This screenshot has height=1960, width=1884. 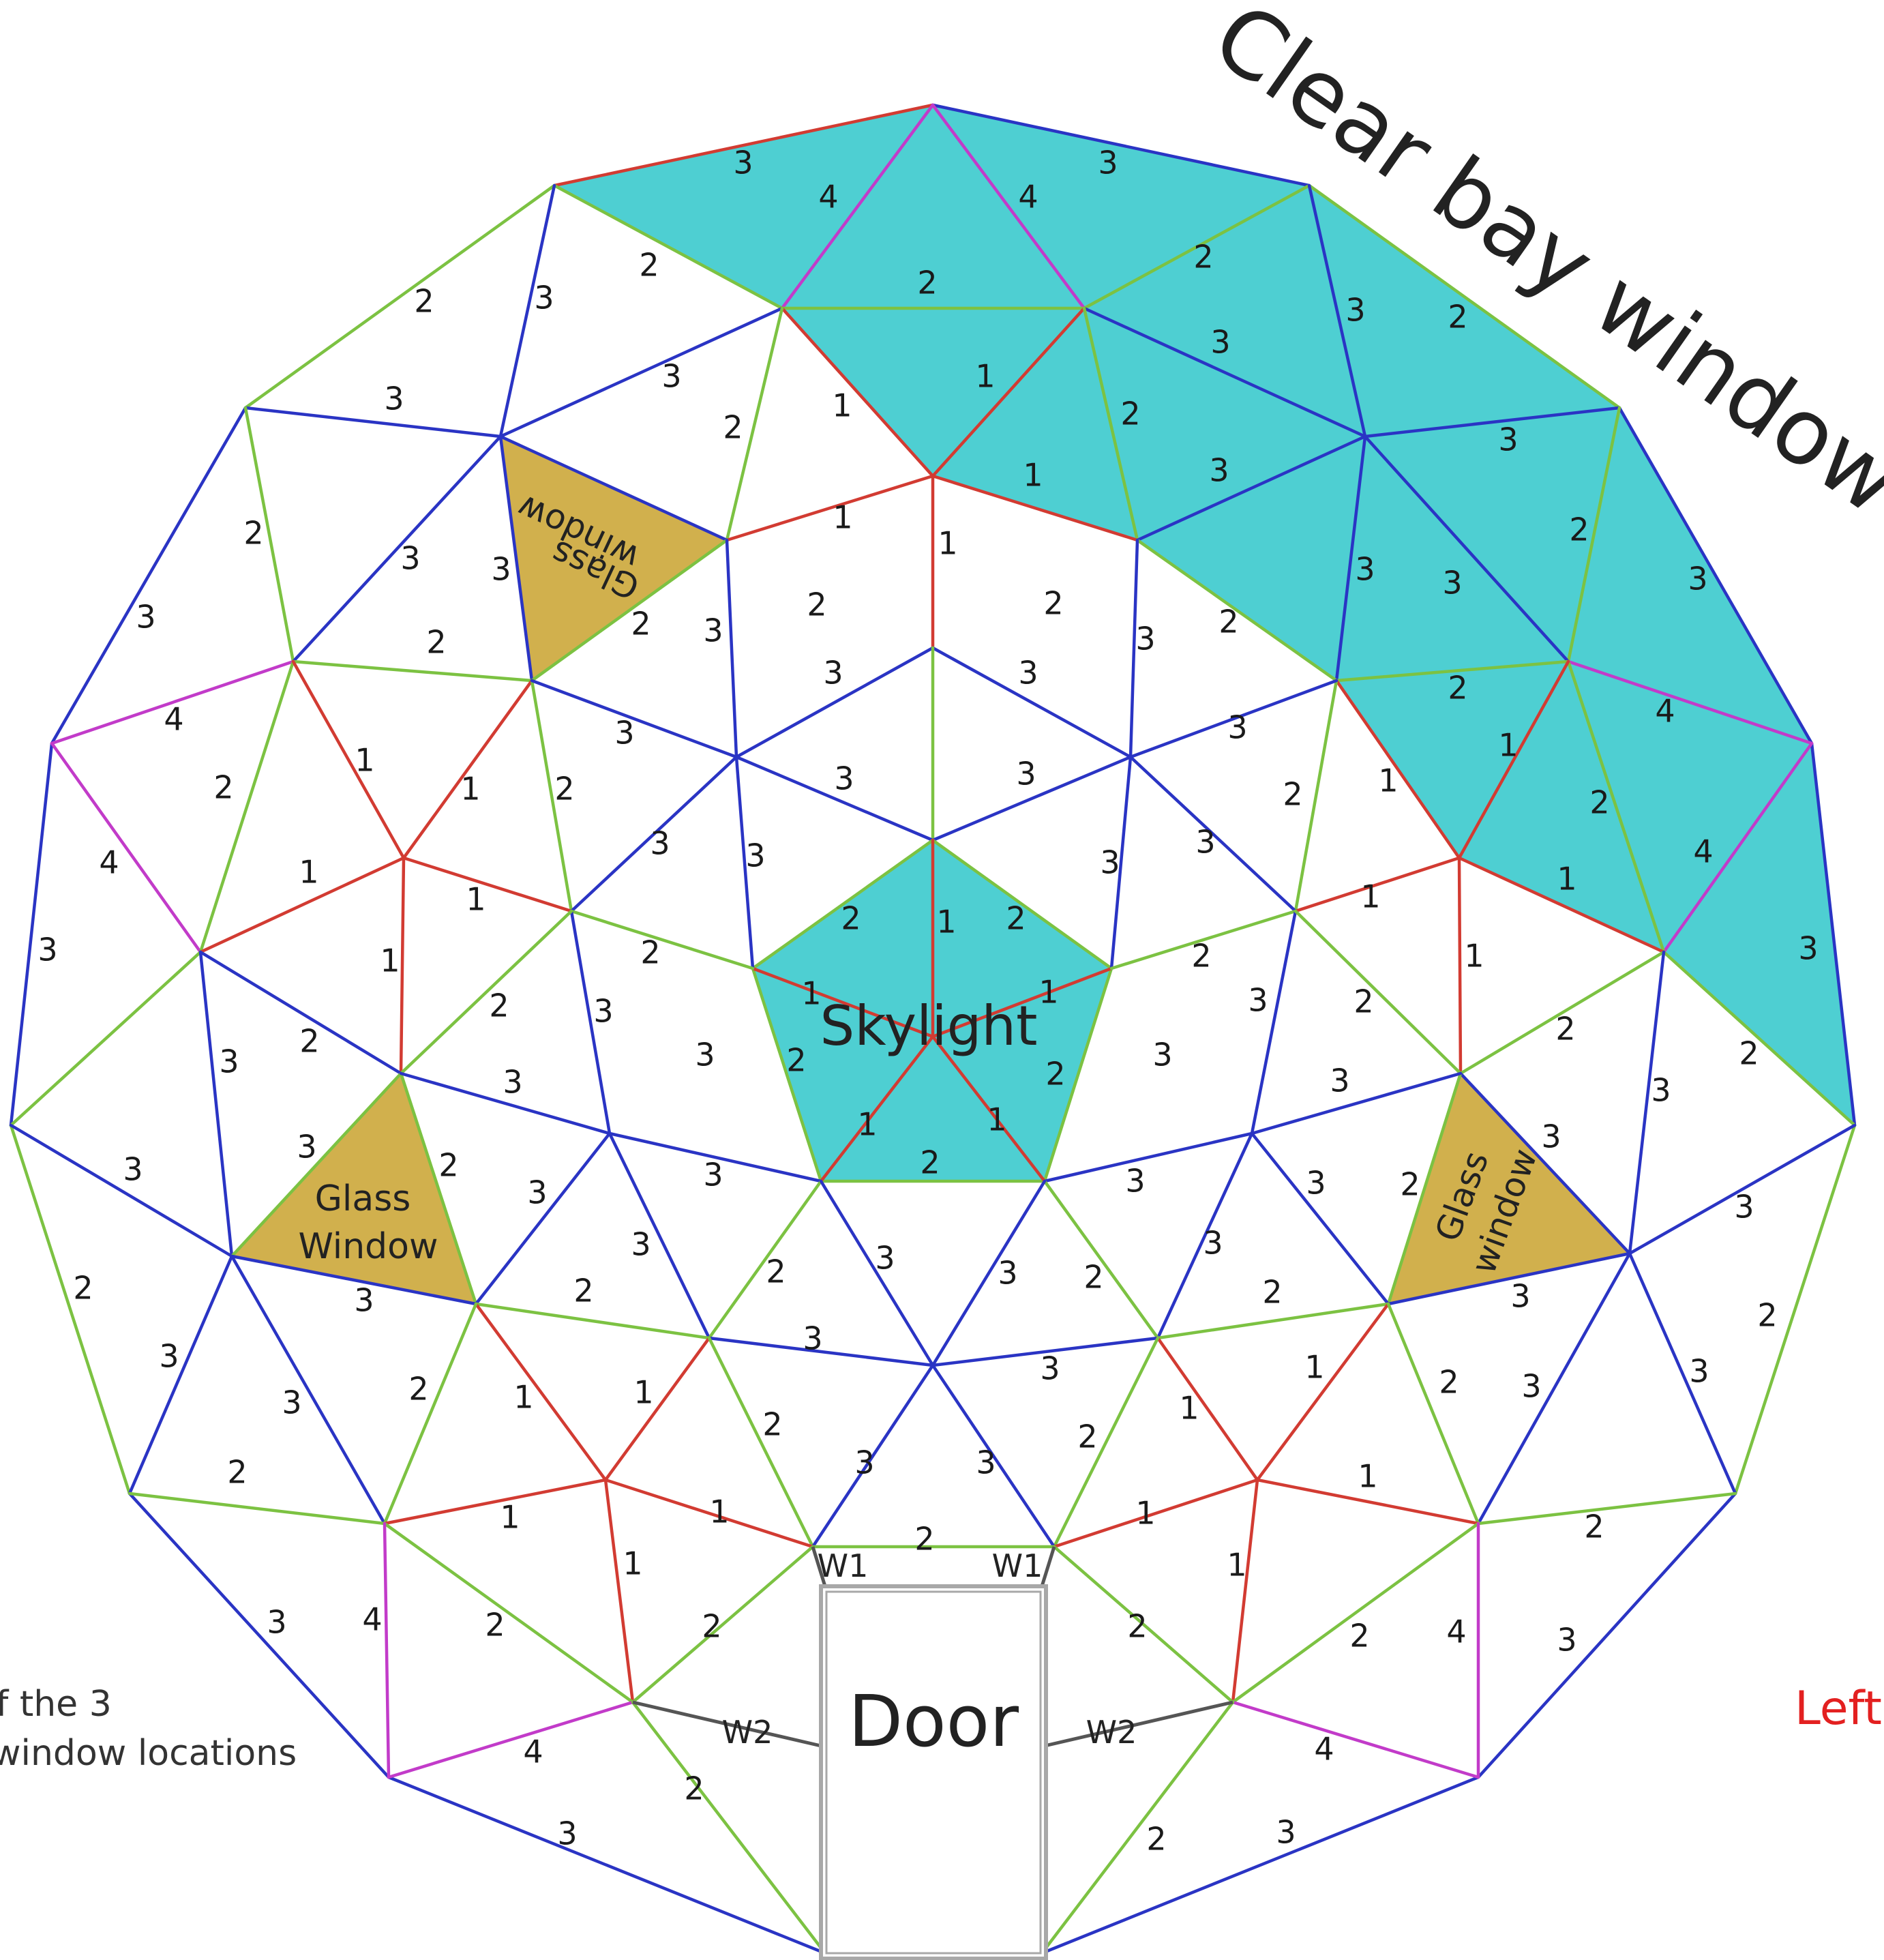 I want to click on w1-wire-left, so click(x=819, y=1566).